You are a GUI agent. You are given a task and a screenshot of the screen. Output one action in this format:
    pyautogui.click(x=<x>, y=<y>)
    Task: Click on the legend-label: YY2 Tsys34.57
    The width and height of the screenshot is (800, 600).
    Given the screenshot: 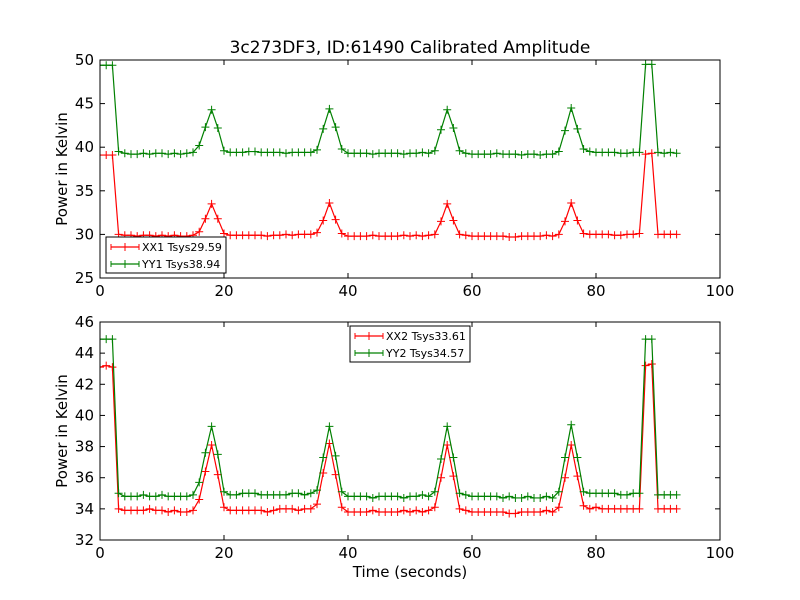 What is the action you would take?
    pyautogui.click(x=424, y=353)
    